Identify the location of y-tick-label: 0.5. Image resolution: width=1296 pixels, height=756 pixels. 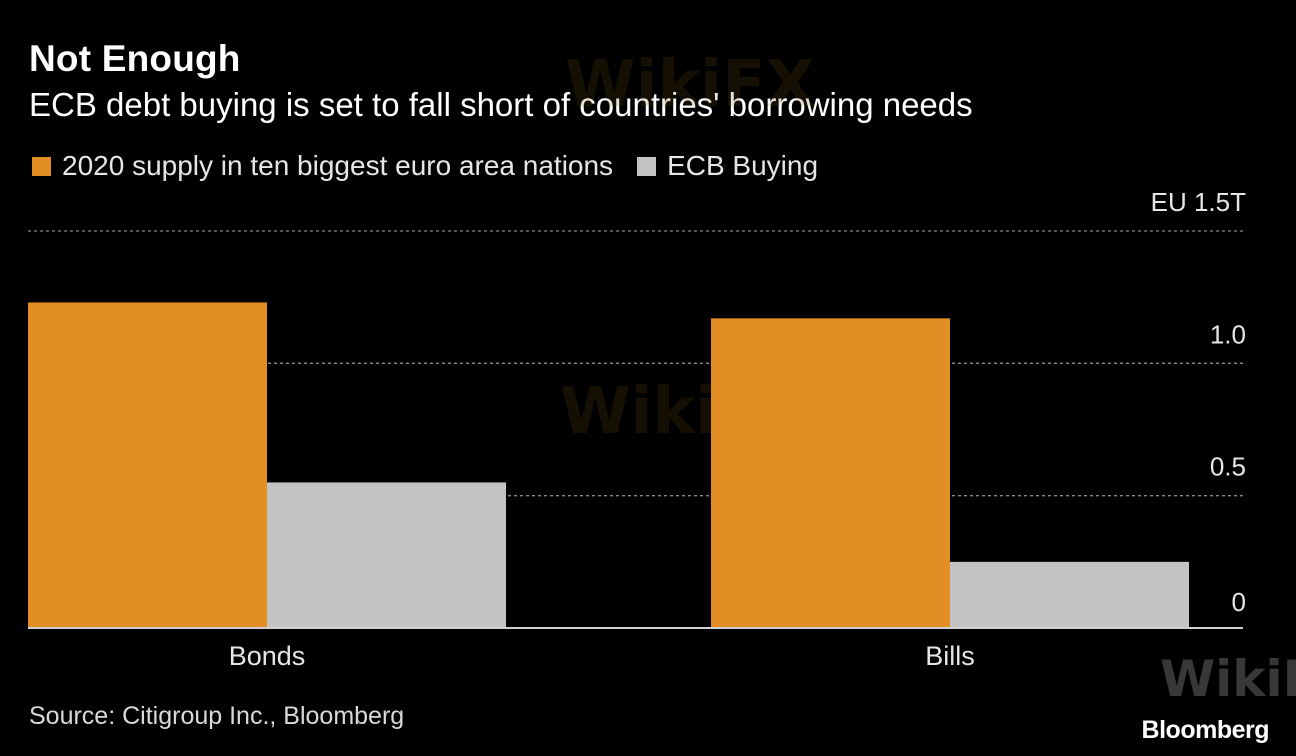
(1228, 467).